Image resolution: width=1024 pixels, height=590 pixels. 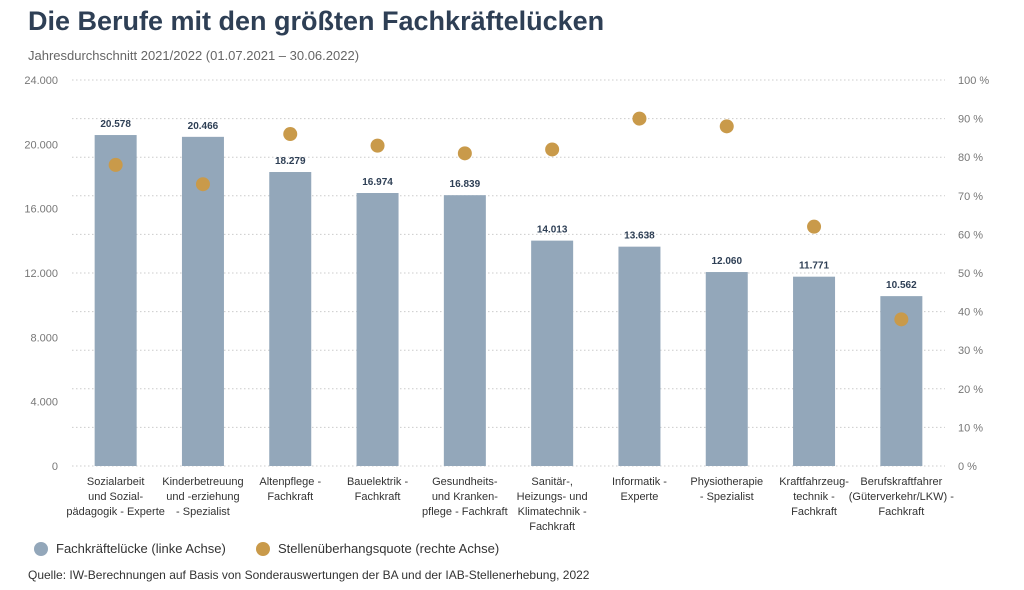 What do you see at coordinates (552, 482) in the screenshot?
I see `category-label: Sanitär-,` at bounding box center [552, 482].